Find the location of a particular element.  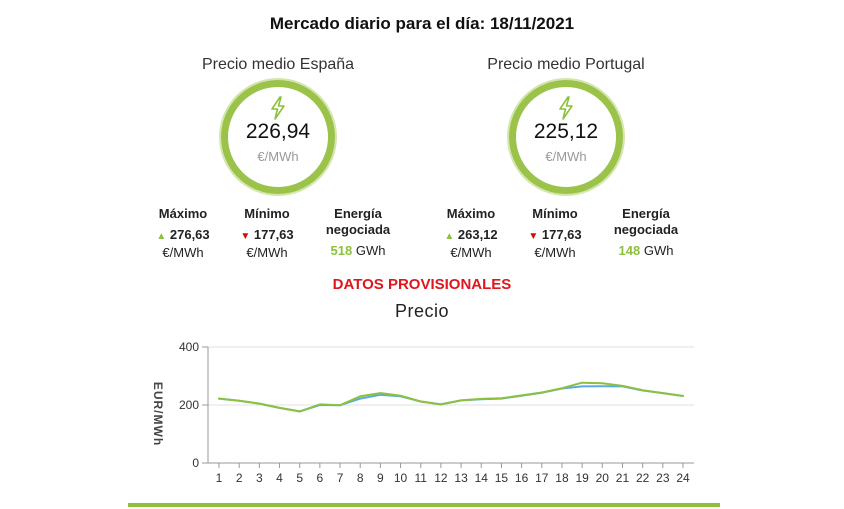

spain-energy-label-2: negociada is located at coordinates (358, 229).